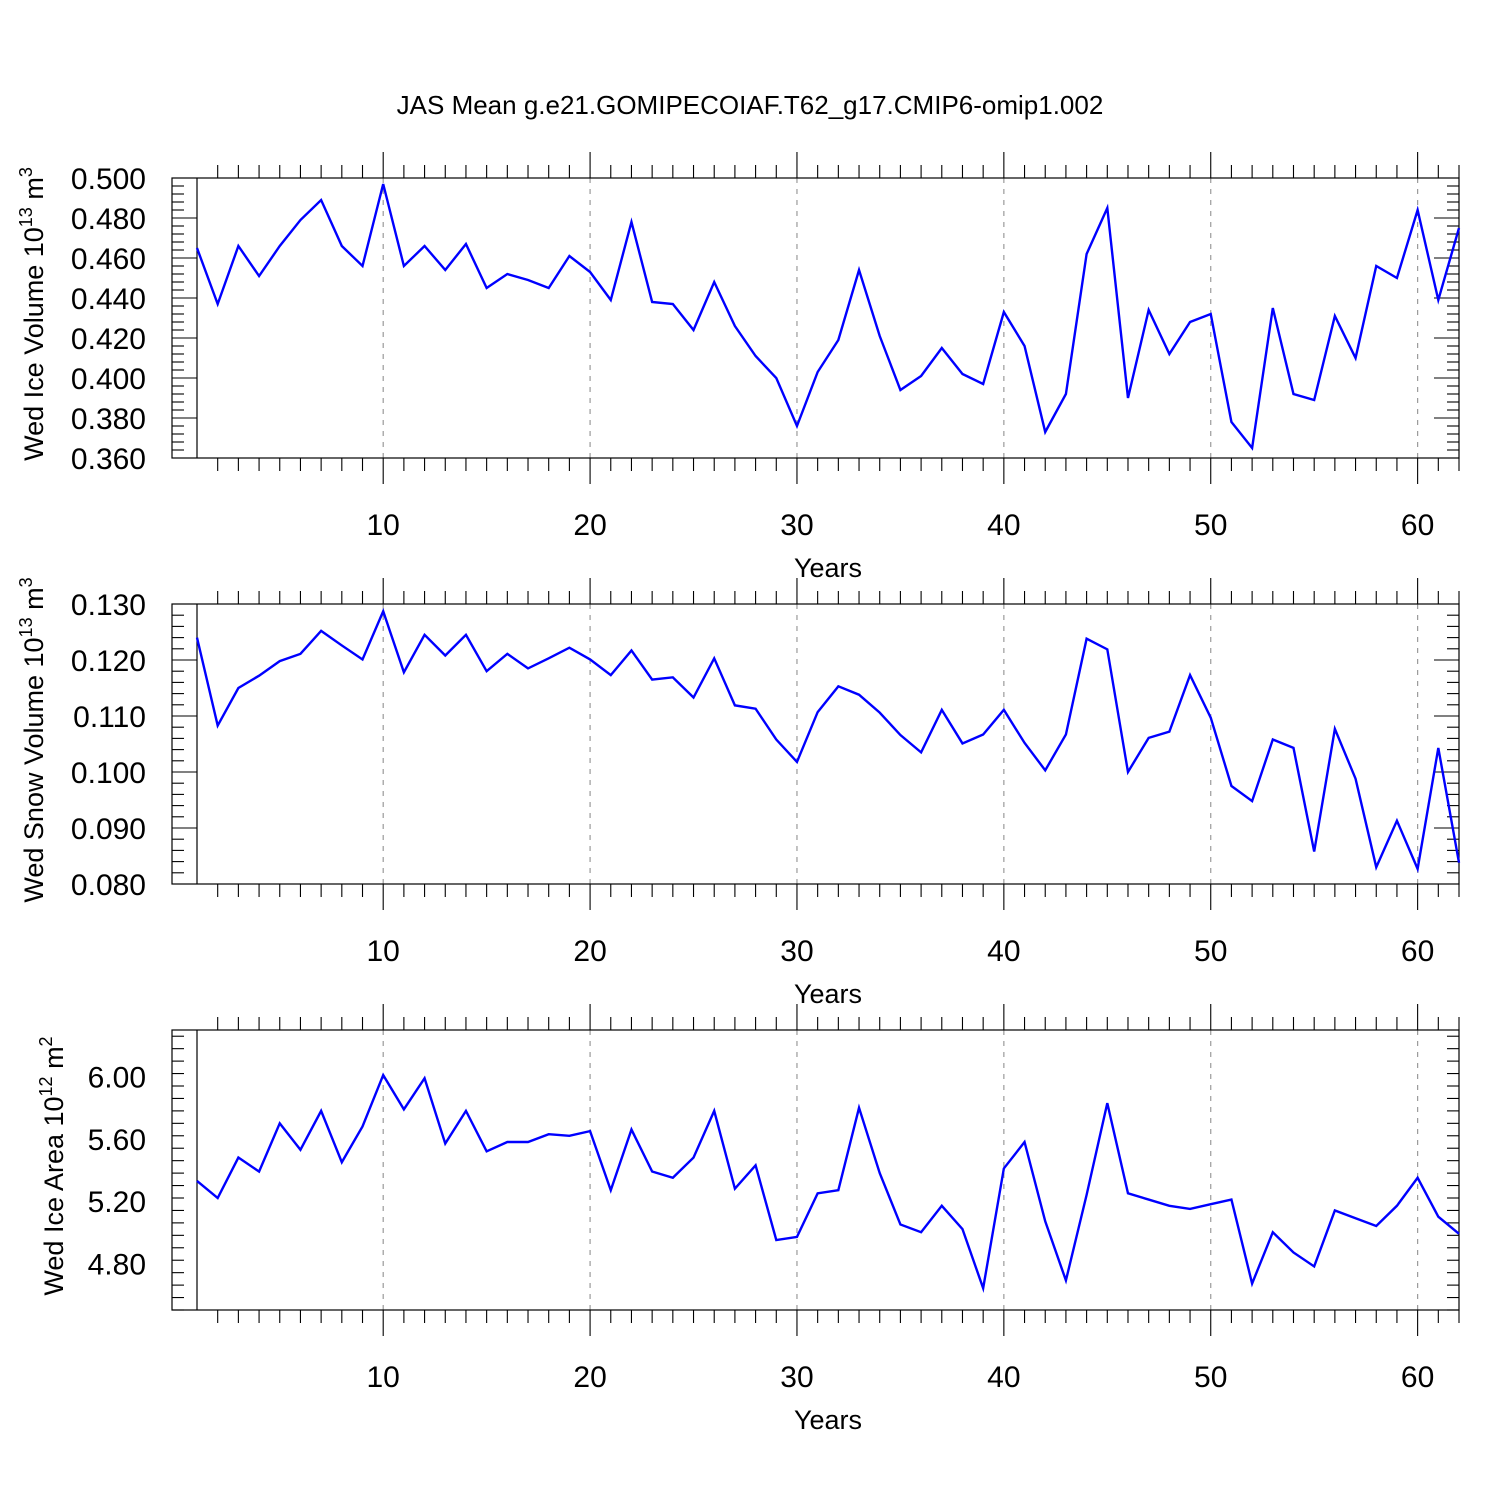  I want to click on y-tick-label: 4.80, so click(117, 1264).